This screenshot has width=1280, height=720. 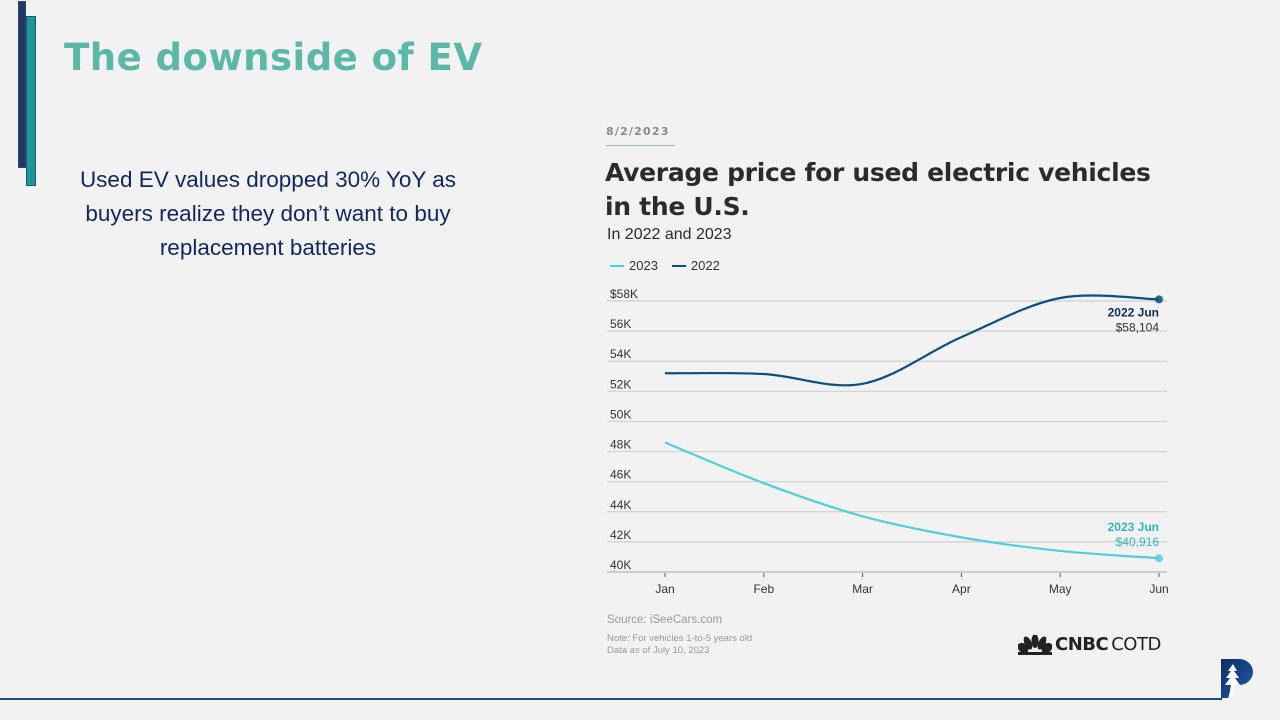 I want to click on y-tick-label: $58K, so click(x=624, y=294).